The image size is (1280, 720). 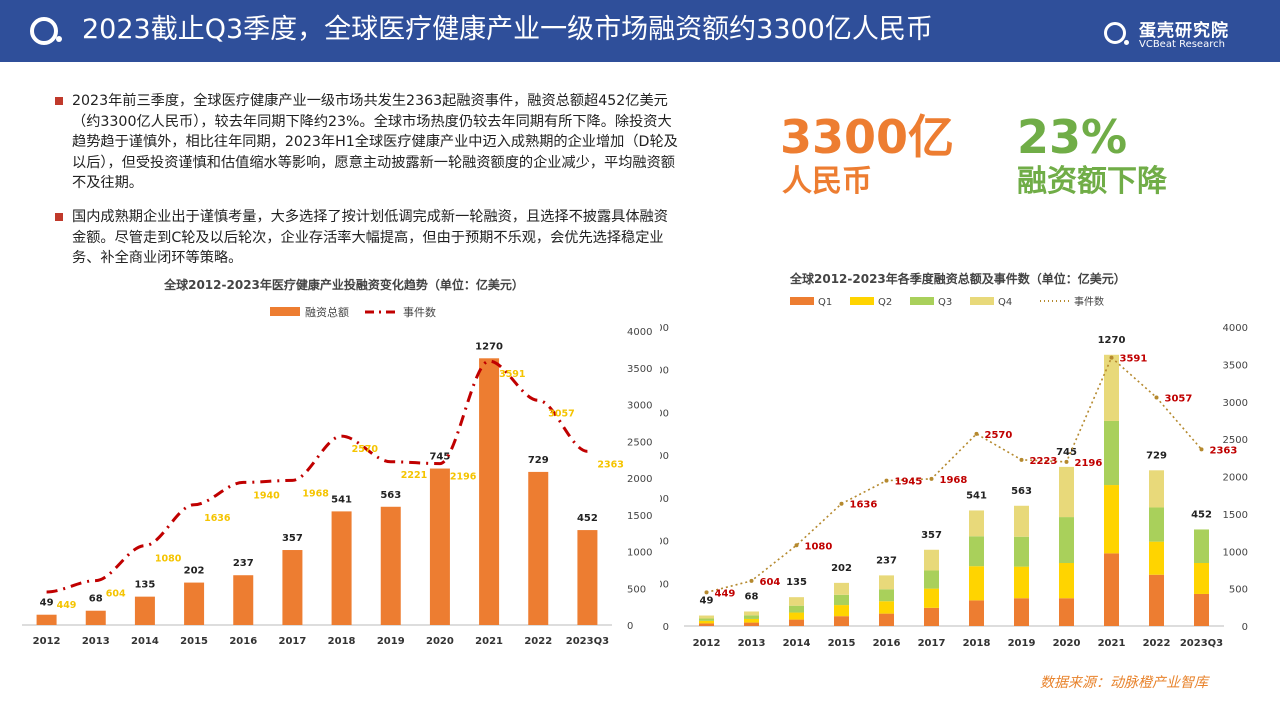 What do you see at coordinates (489, 491) in the screenshot?
I see `bar-2021` at bounding box center [489, 491].